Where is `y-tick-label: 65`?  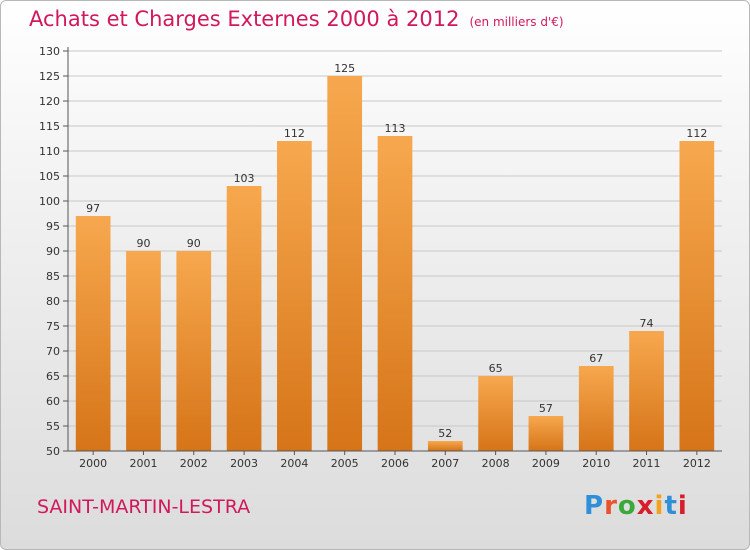 y-tick-label: 65 is located at coordinates (53, 376).